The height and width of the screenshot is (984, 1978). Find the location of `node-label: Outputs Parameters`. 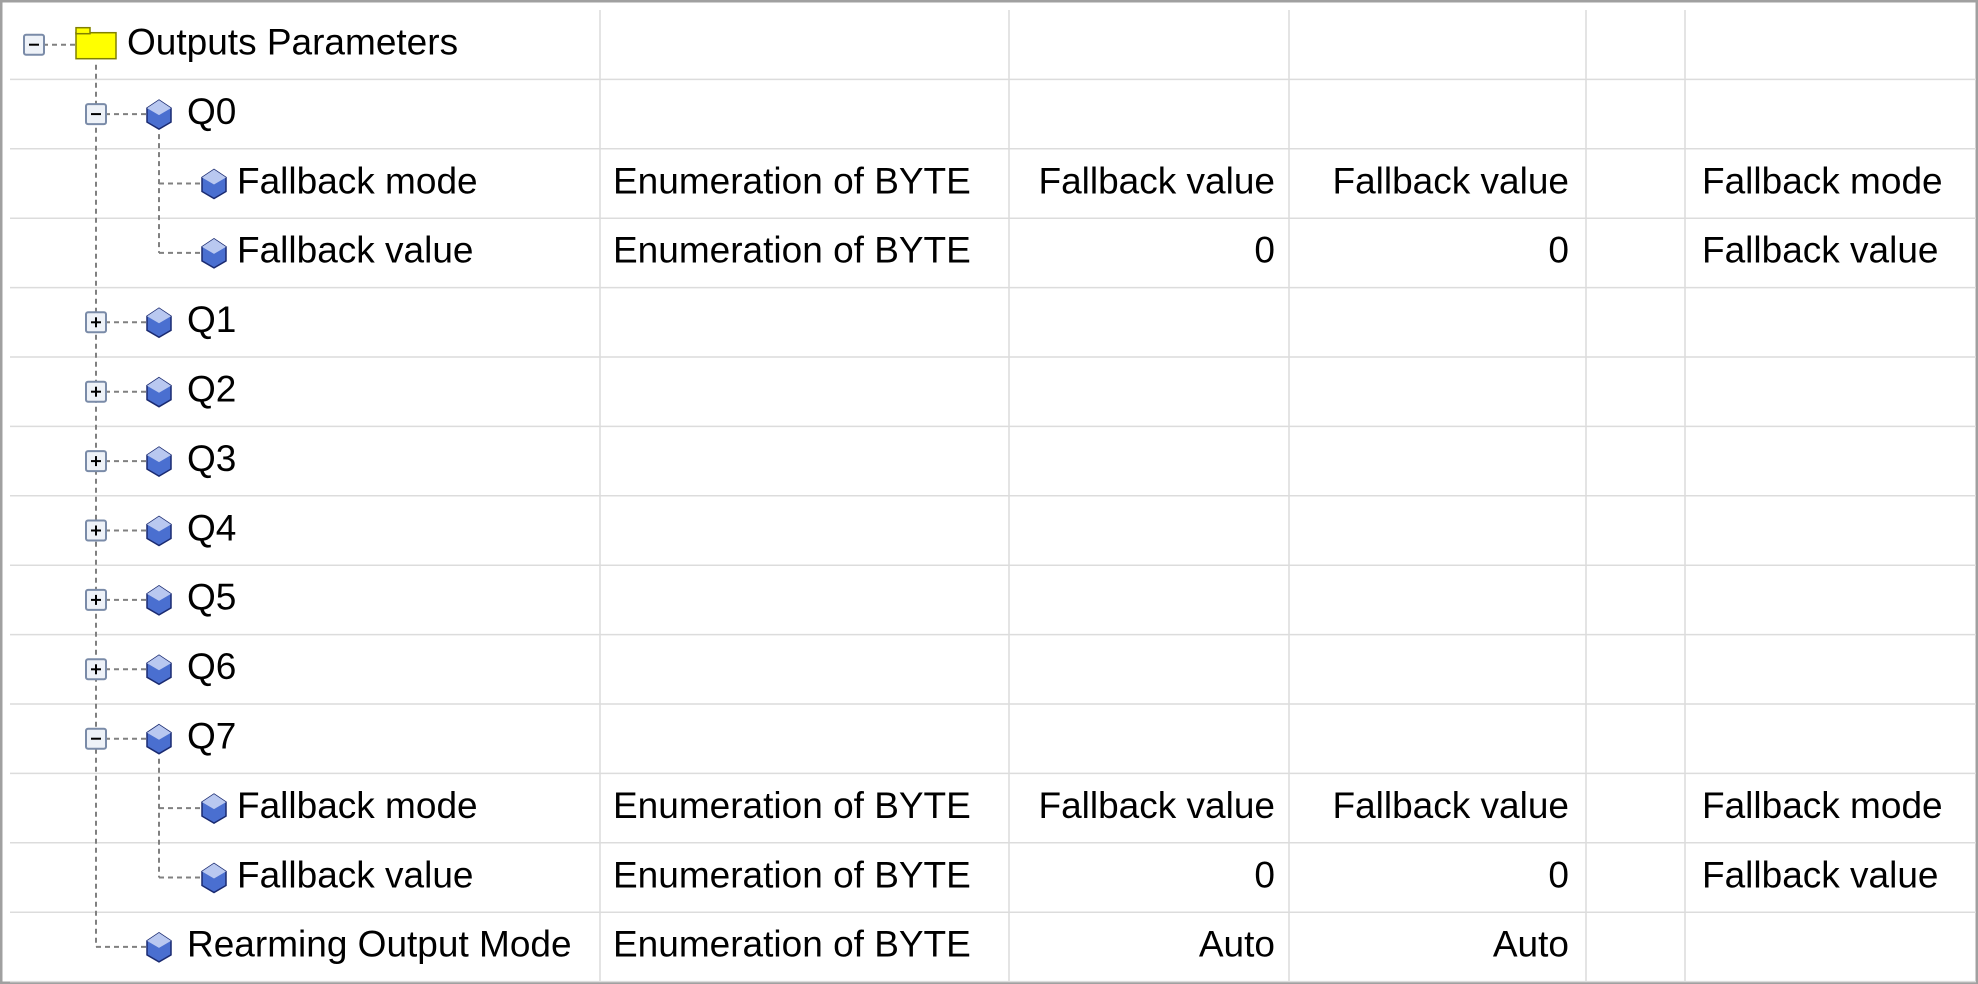

node-label: Outputs Parameters is located at coordinates (292, 41).